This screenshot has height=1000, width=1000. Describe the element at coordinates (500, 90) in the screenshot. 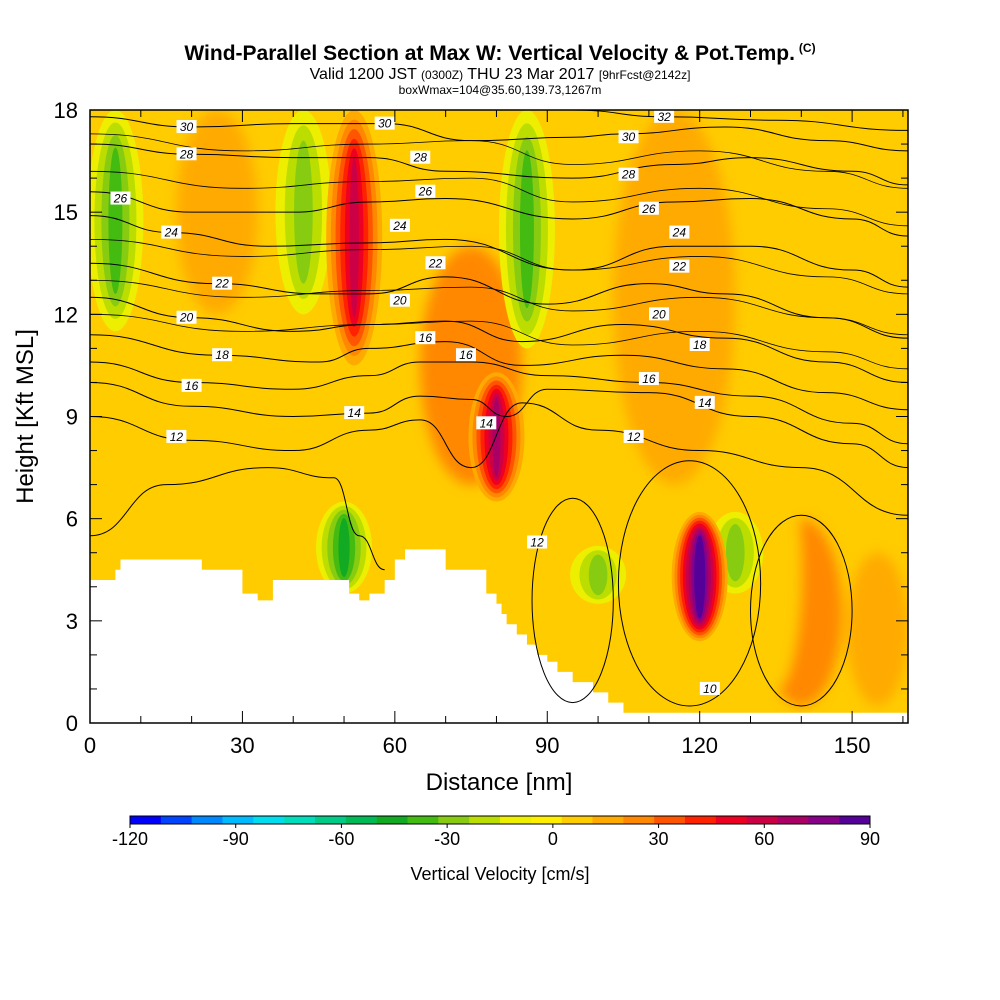

I see `box-info: boxWmax=104@35.60,139.73,1267m` at that location.